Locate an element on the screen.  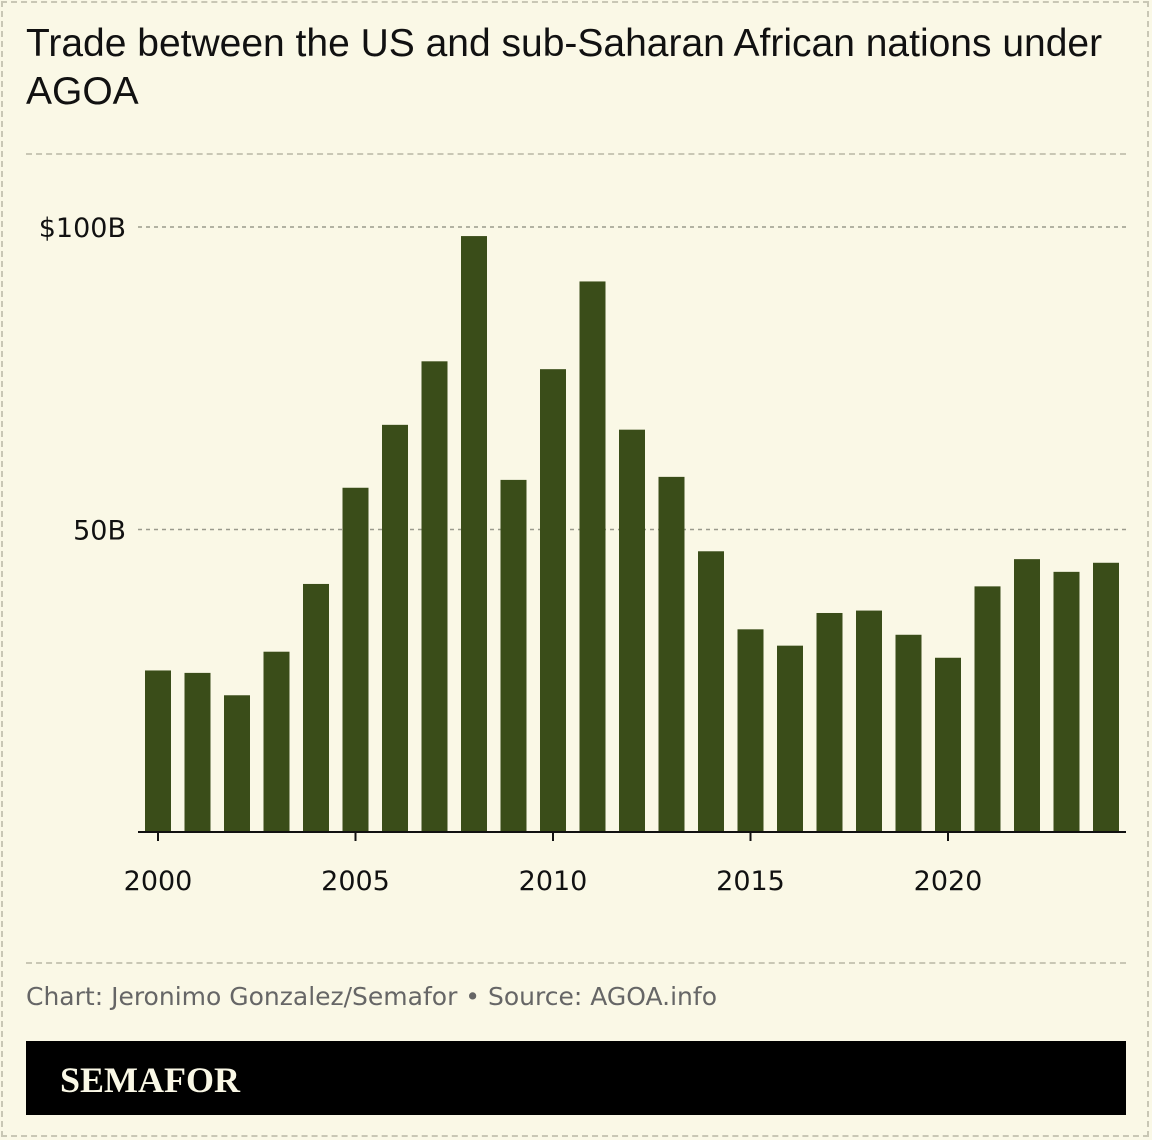
bar-2009 is located at coordinates (513, 655).